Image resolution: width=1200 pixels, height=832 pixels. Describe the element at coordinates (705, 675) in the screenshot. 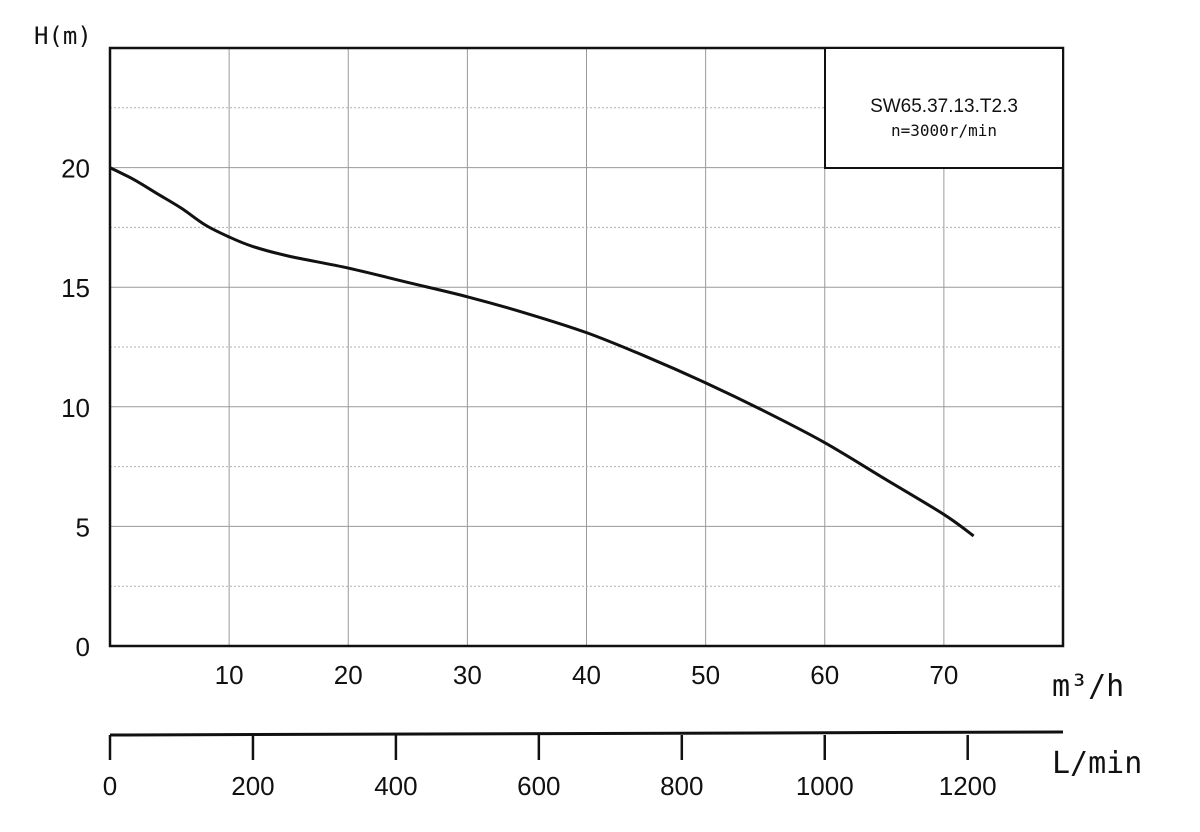

I see `x-tick-label: 50` at that location.